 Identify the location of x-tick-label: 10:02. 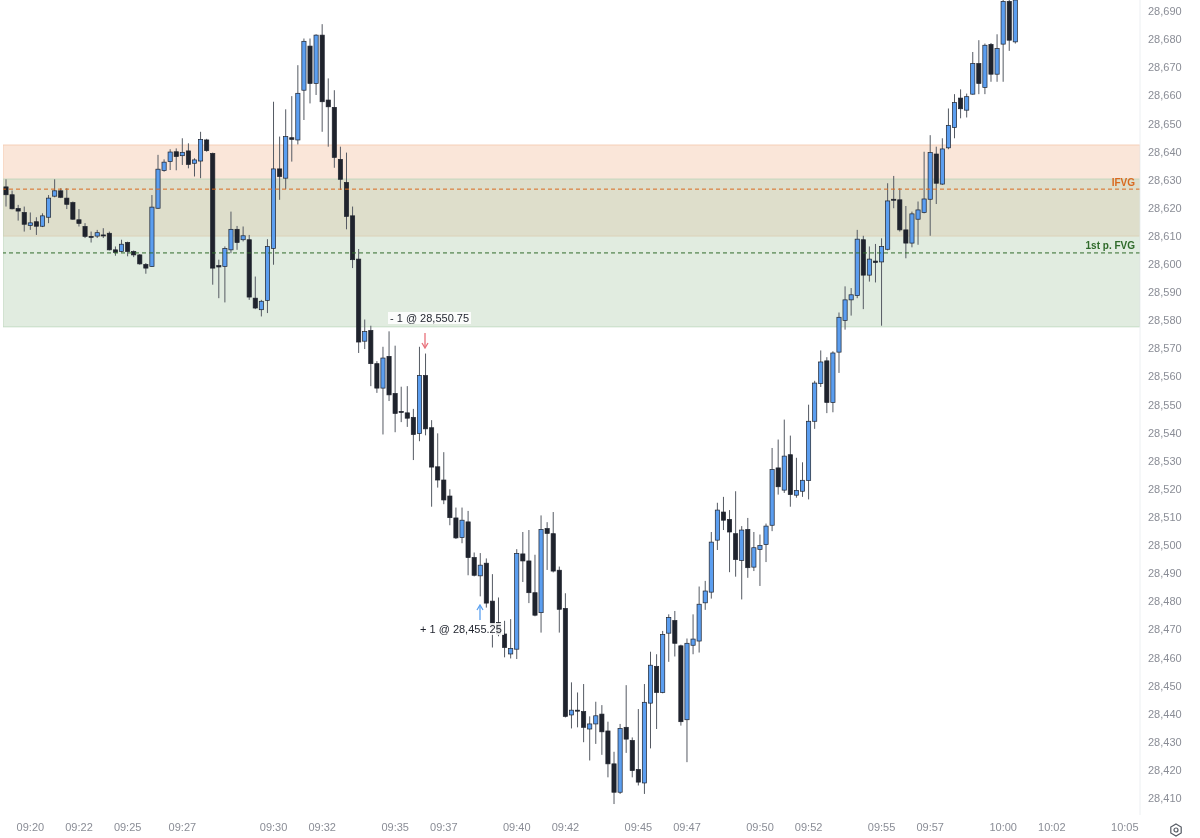
(1052, 826).